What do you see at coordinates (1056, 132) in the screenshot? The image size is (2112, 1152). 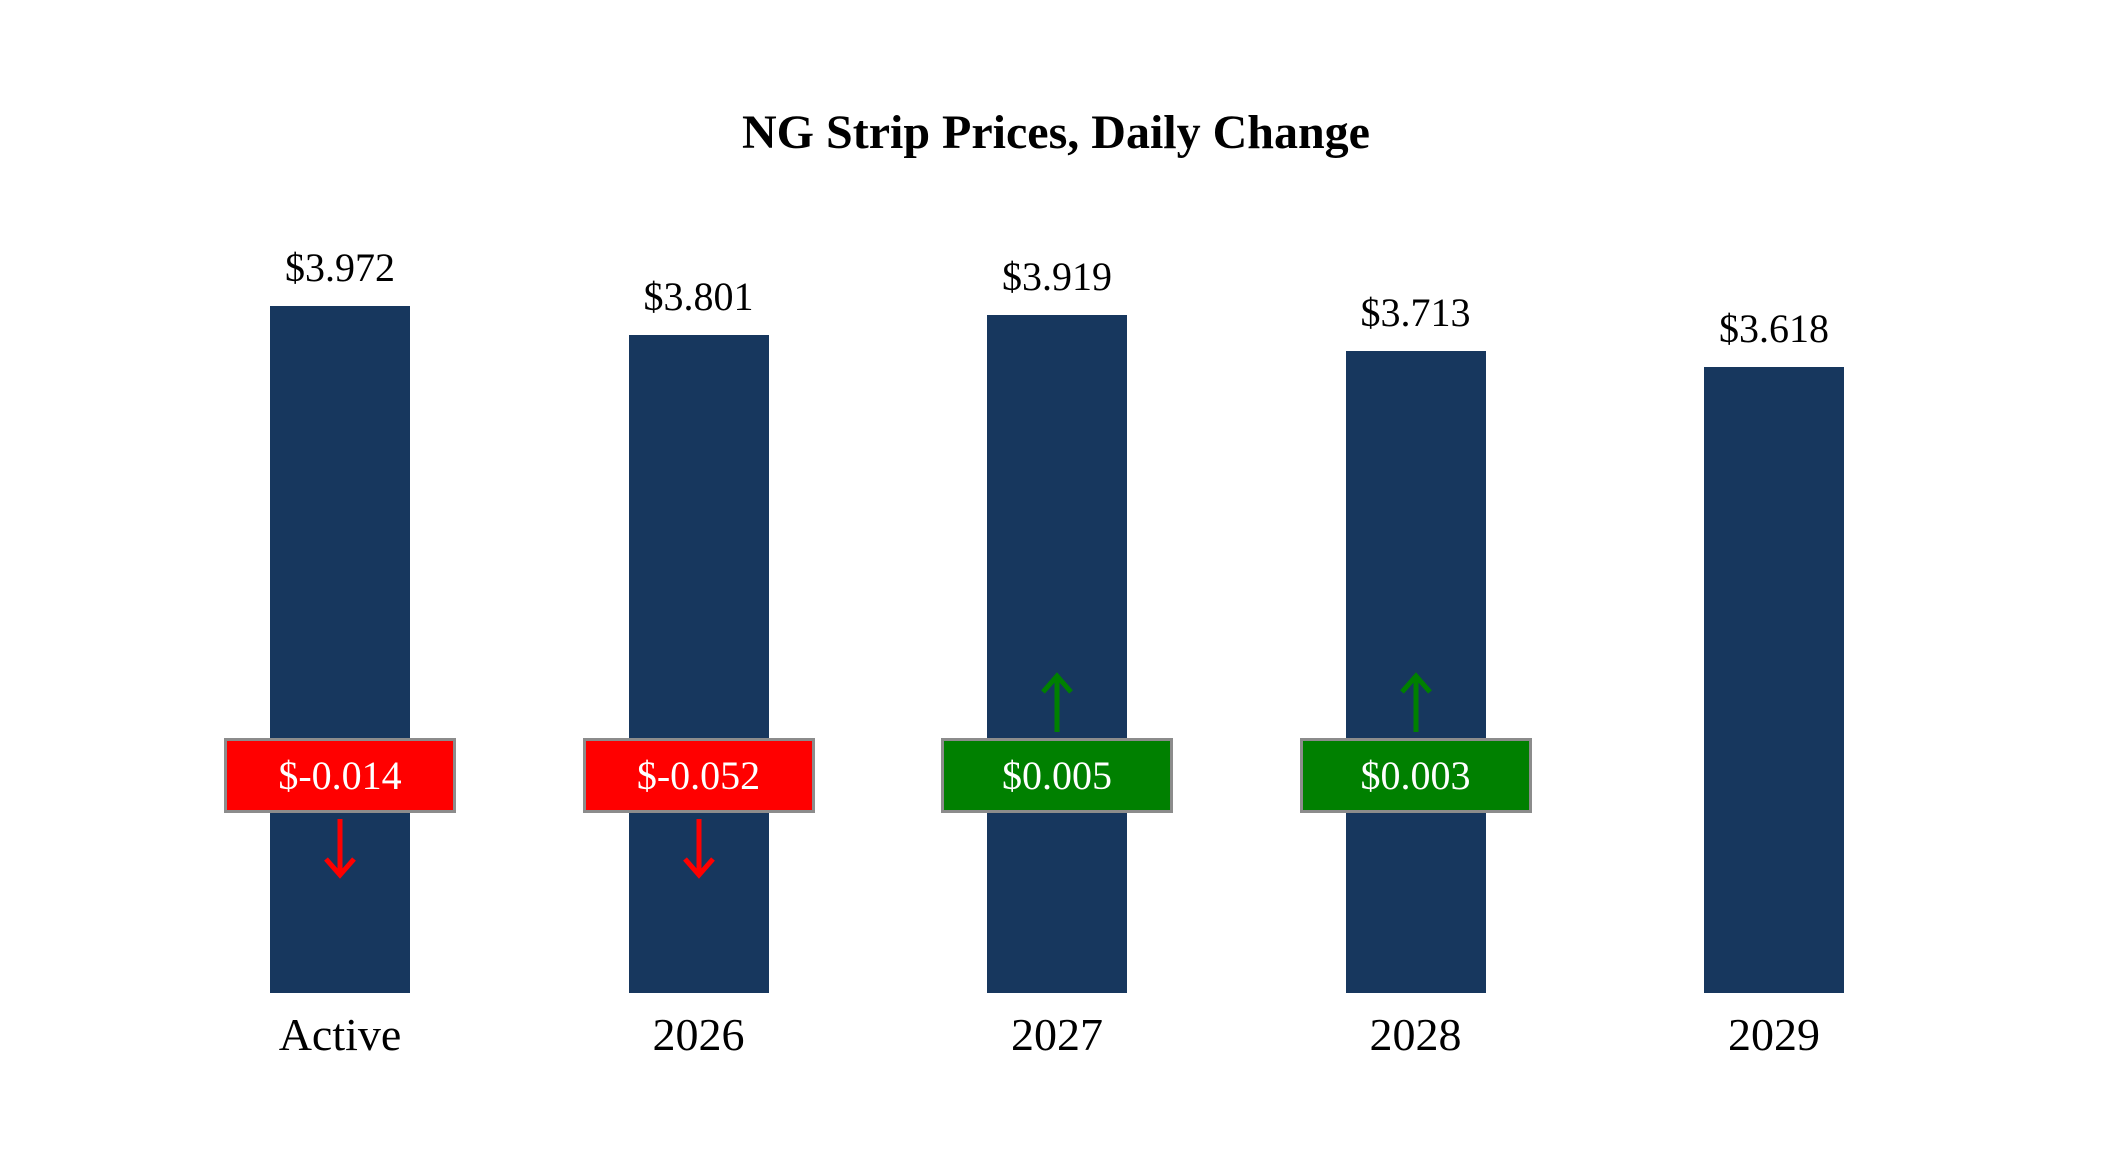 I see `chart-title: NG Strip Prices, Daily Change` at bounding box center [1056, 132].